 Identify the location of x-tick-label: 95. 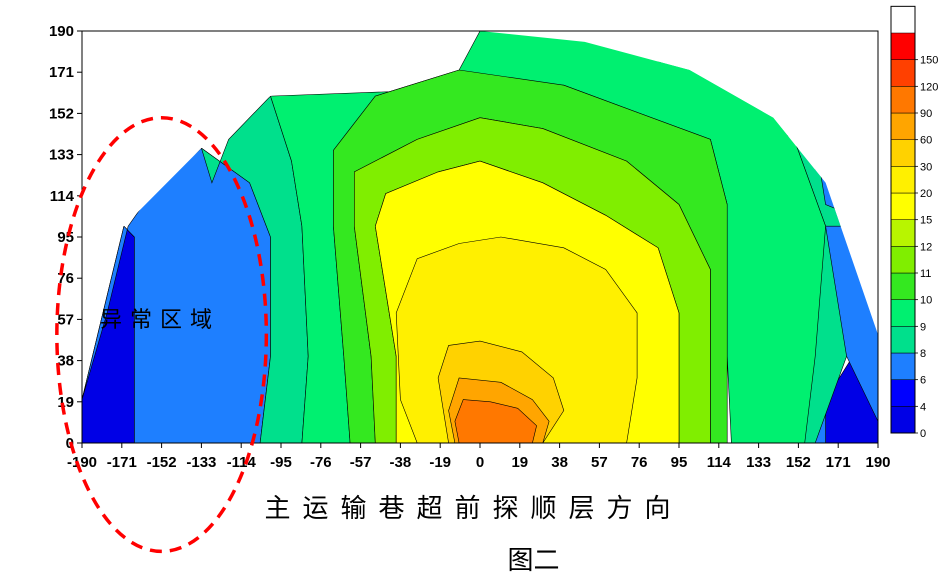
(679, 462).